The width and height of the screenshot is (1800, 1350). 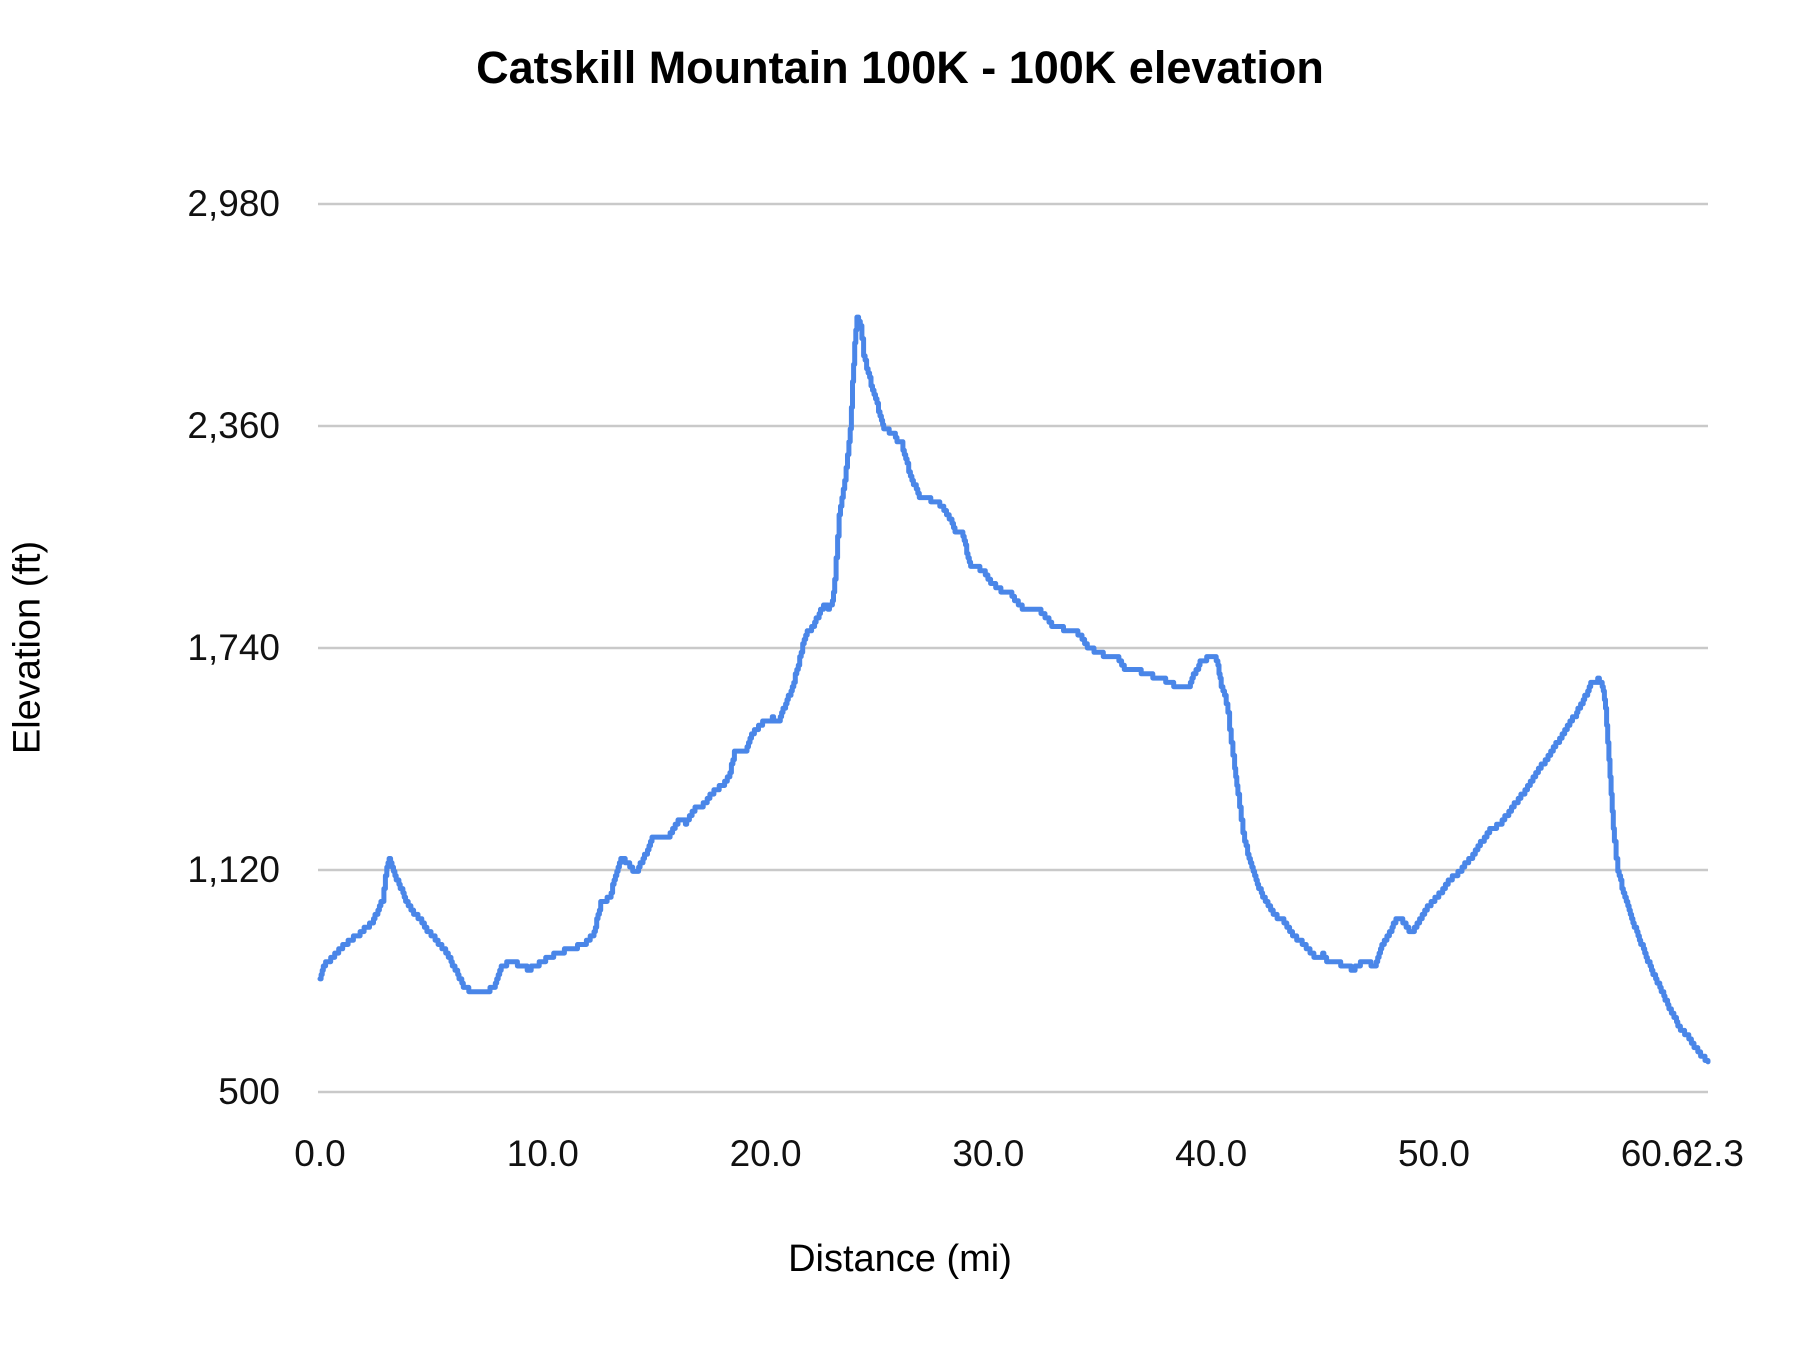 I want to click on x-tick-label: 20.0, so click(x=765, y=1153).